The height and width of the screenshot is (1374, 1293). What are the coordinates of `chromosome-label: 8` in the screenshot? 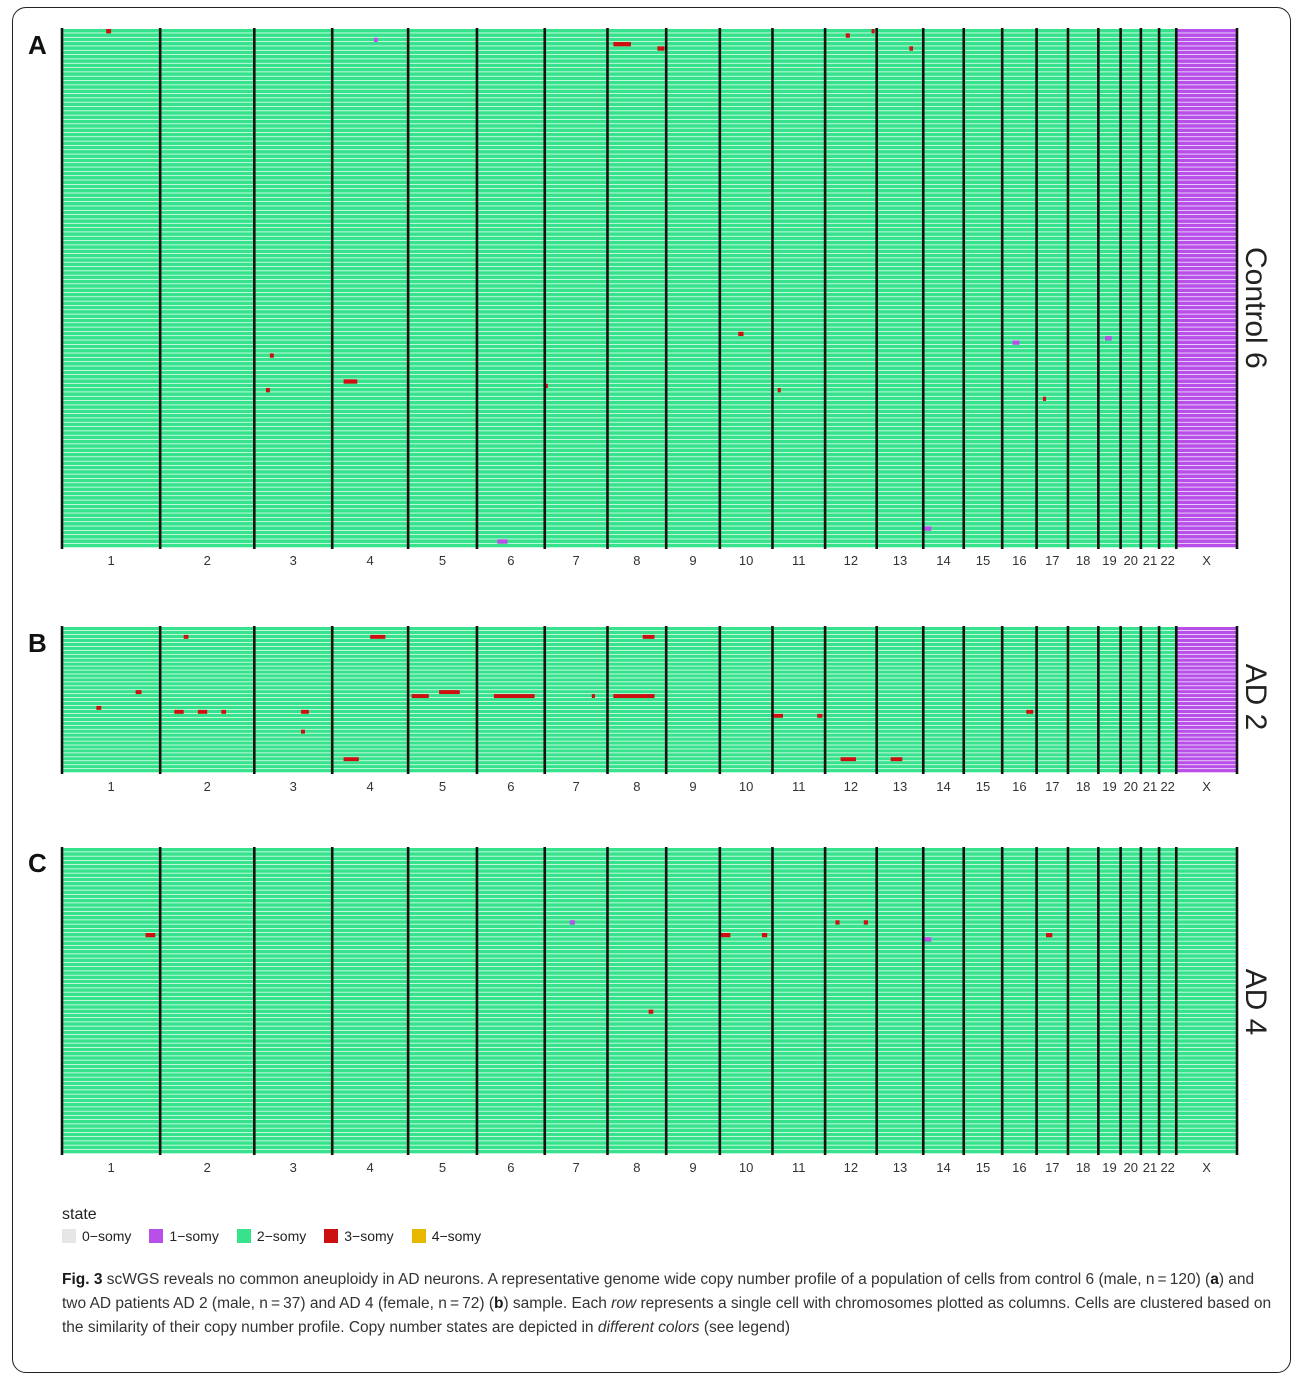 It's located at (636, 560).